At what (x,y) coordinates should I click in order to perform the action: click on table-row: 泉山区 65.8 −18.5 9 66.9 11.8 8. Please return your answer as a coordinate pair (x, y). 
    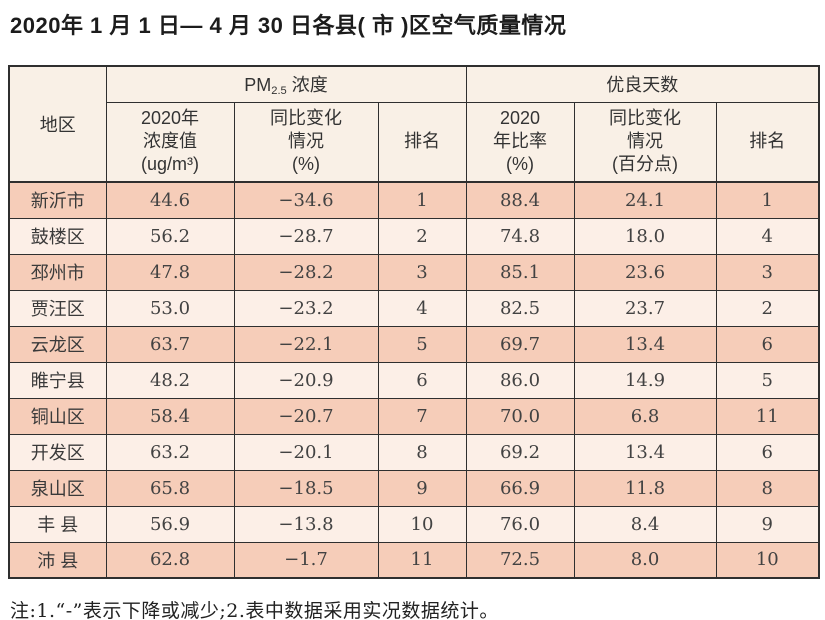
    Looking at the image, I should click on (414, 488).